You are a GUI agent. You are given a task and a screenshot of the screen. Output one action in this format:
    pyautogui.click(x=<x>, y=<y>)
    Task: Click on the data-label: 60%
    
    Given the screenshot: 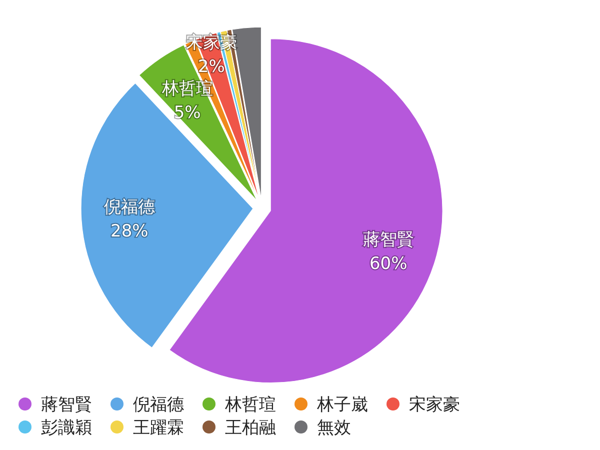 What is the action you would take?
    pyautogui.click(x=388, y=264)
    